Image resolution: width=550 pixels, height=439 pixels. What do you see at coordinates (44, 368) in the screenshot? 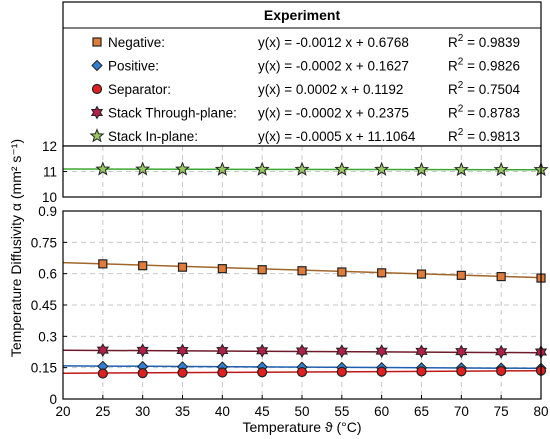
I see `y-tick-label: 0.15` at bounding box center [44, 368].